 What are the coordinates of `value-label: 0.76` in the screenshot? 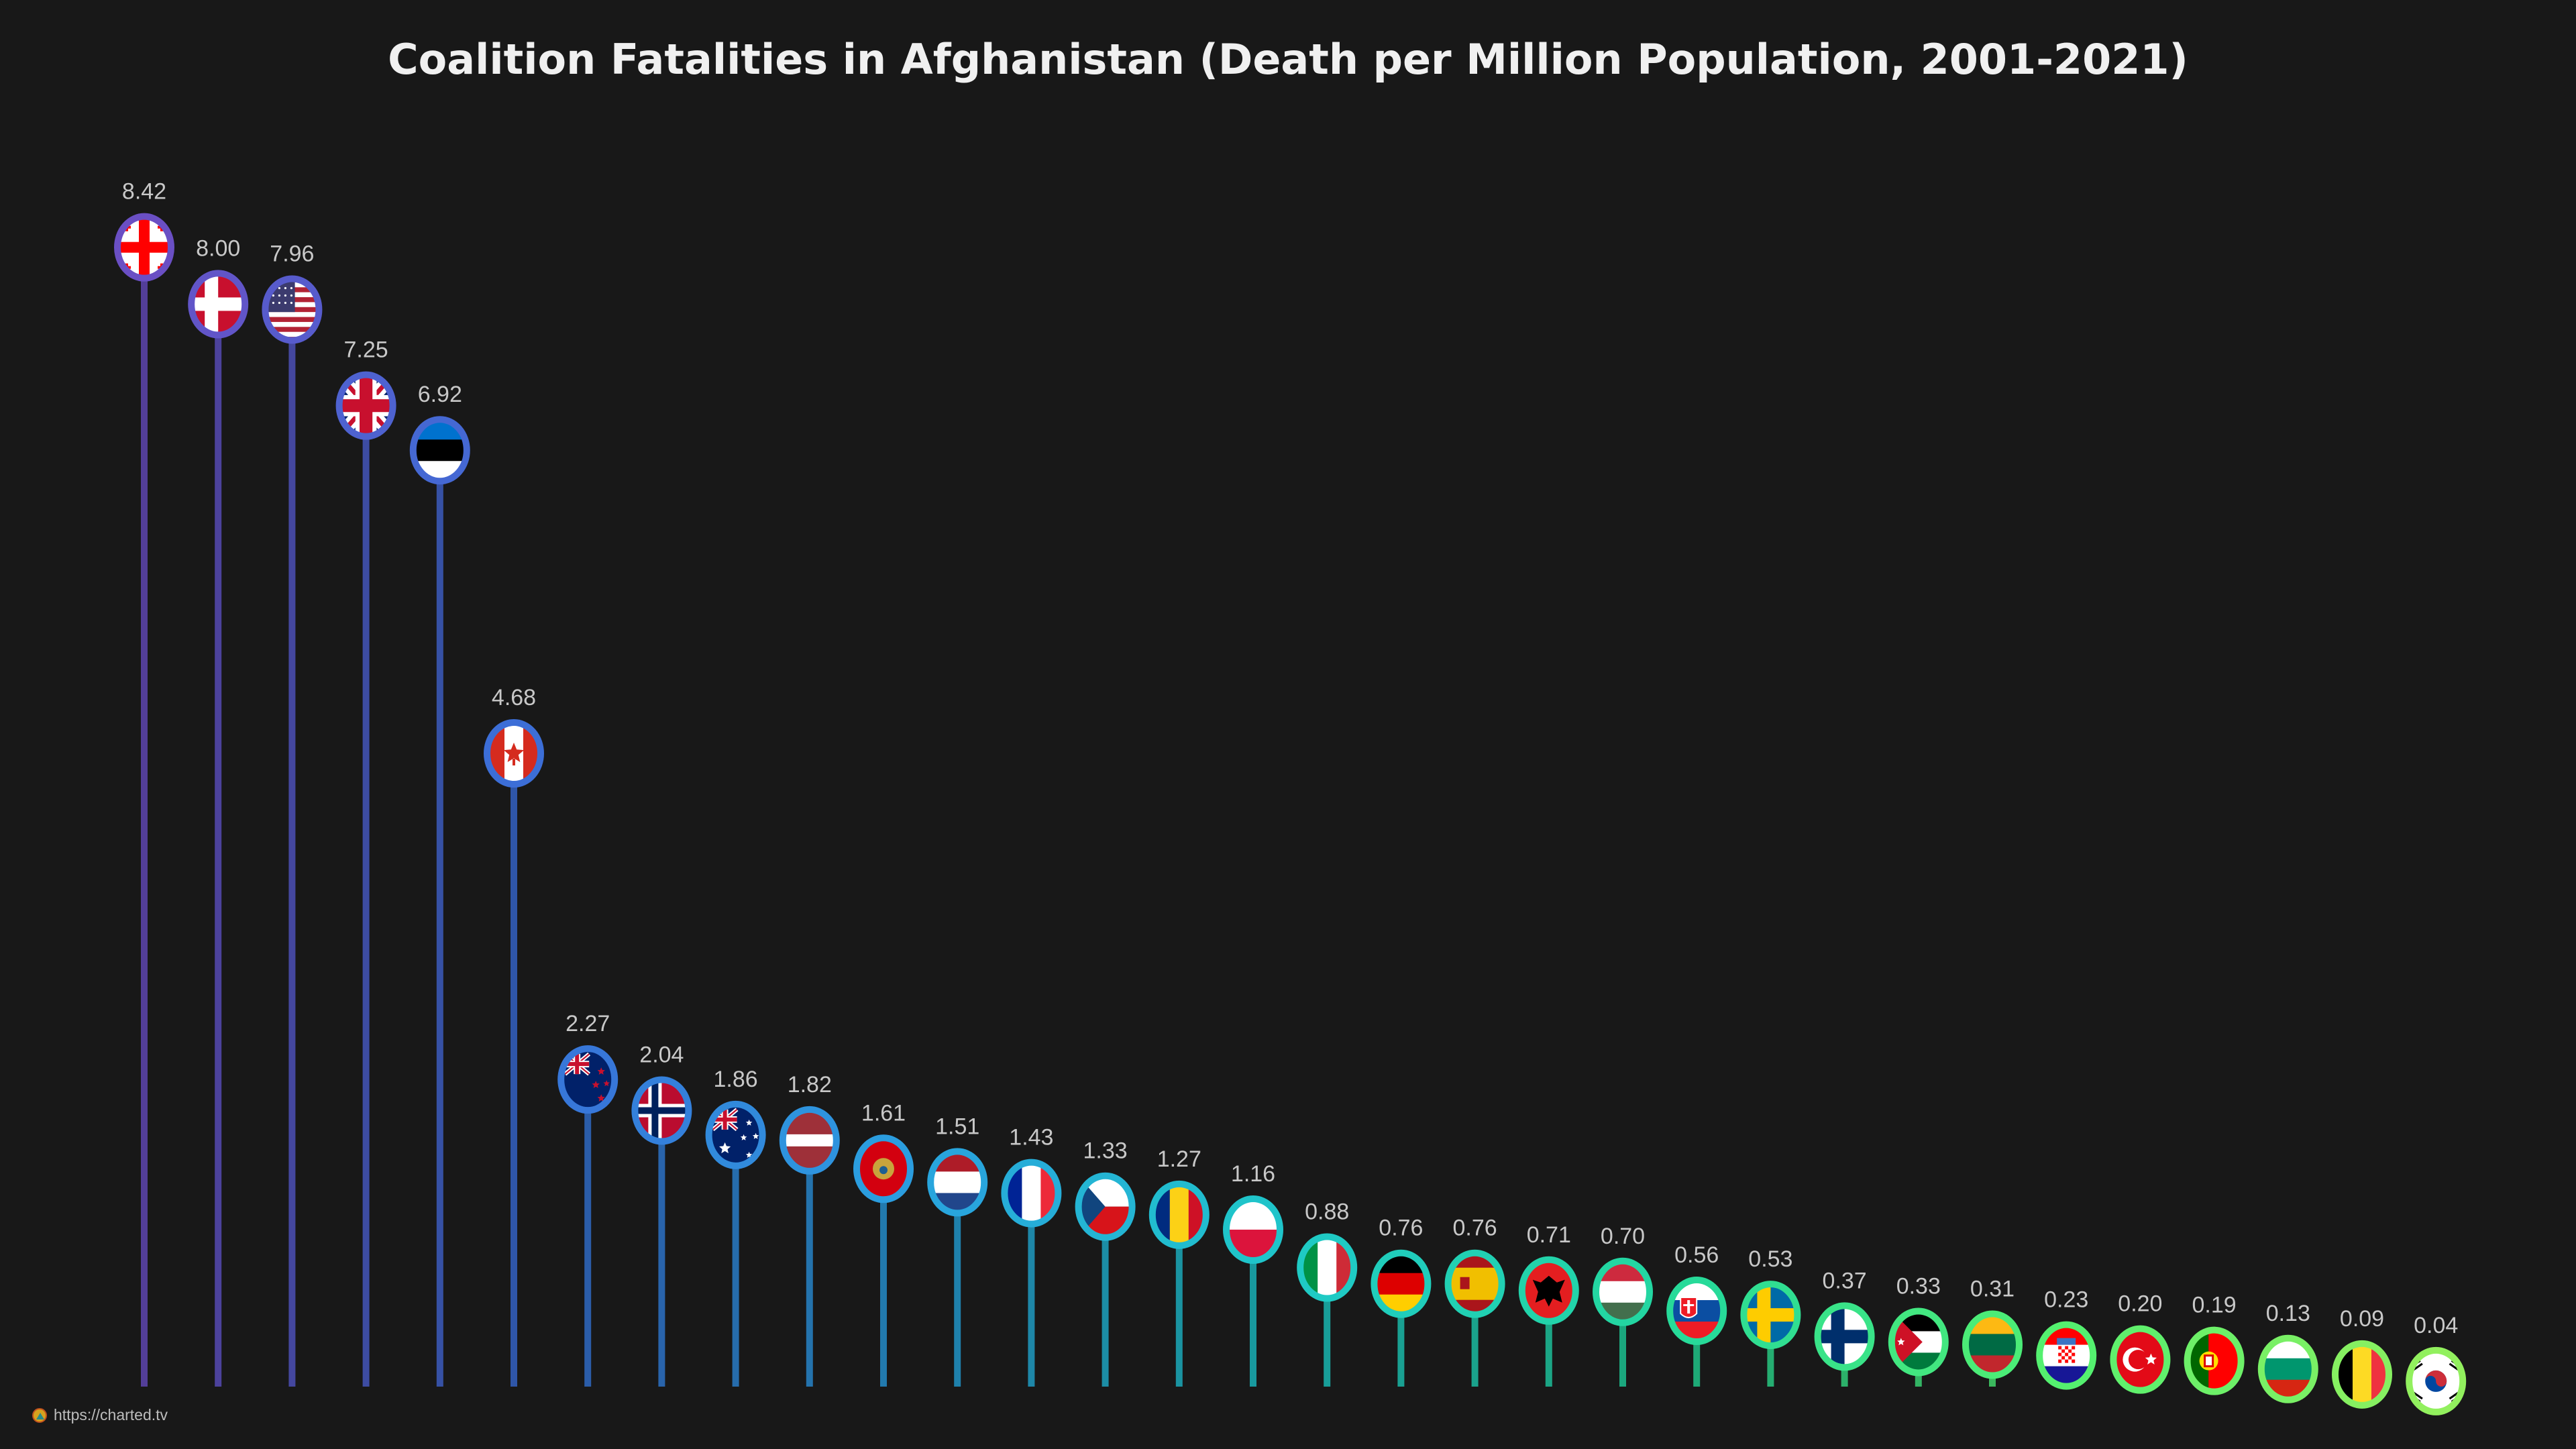 It's located at (1401, 1228).